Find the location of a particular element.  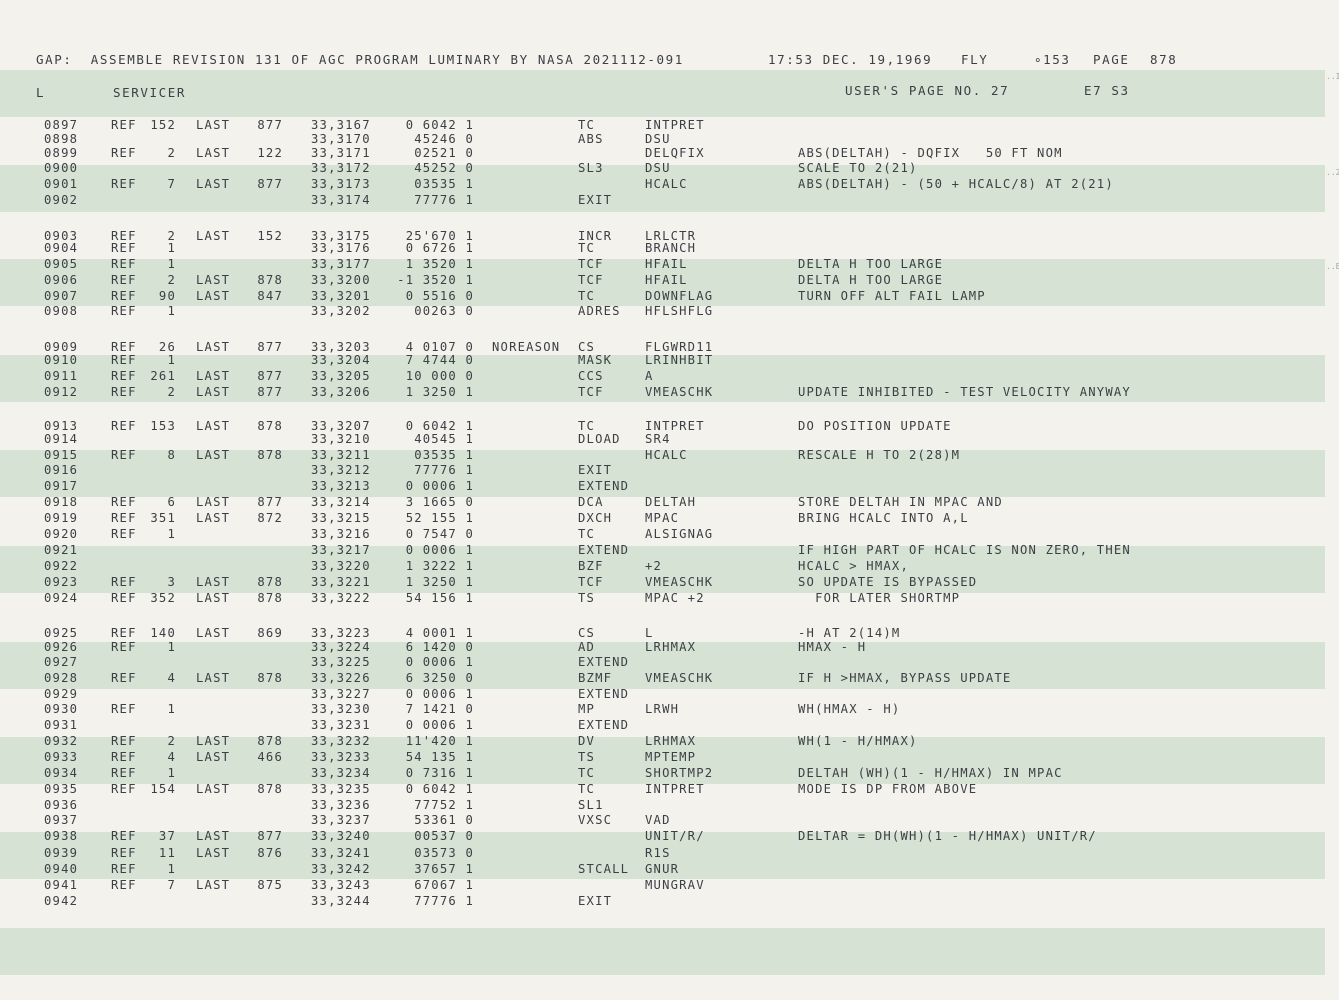

address: 33,3212 is located at coordinates (341, 470).